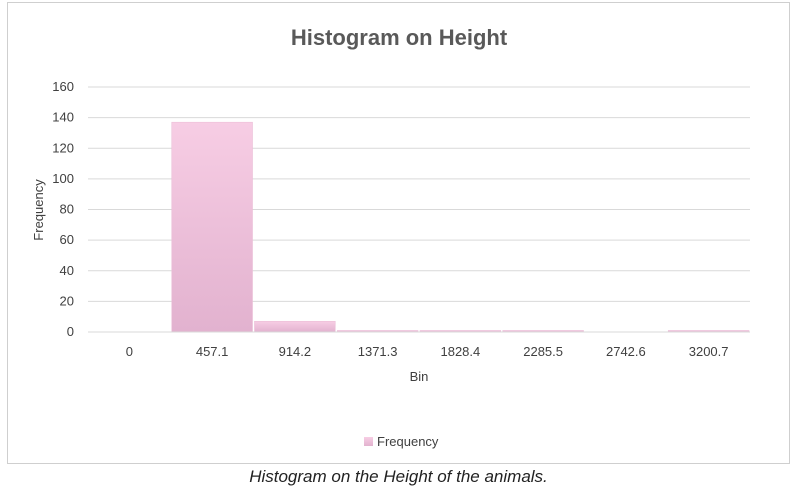  I want to click on y-tick-label: 60, so click(67, 239).